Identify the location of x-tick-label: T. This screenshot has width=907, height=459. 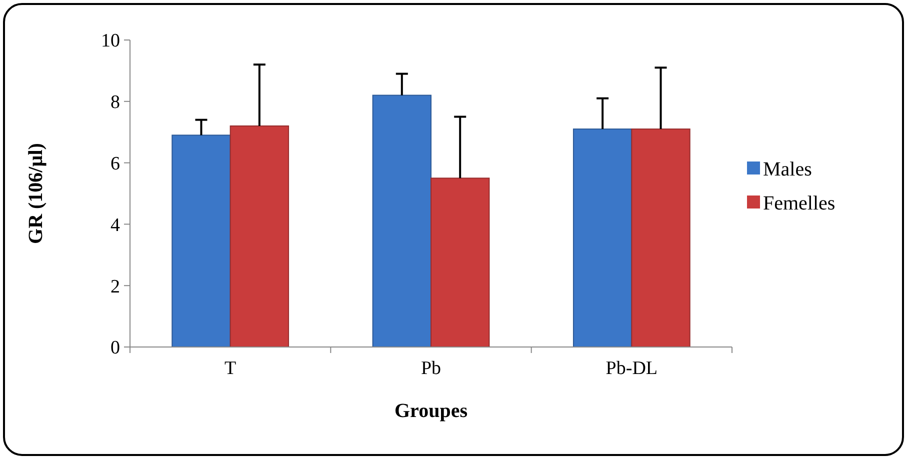
(230, 368).